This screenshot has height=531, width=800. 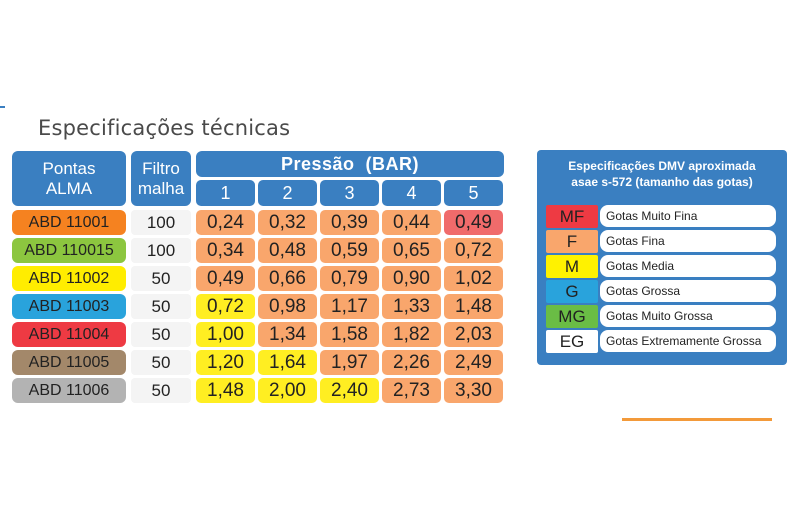 What do you see at coordinates (411, 390) in the screenshot?
I see `flow-cell: 2,73` at bounding box center [411, 390].